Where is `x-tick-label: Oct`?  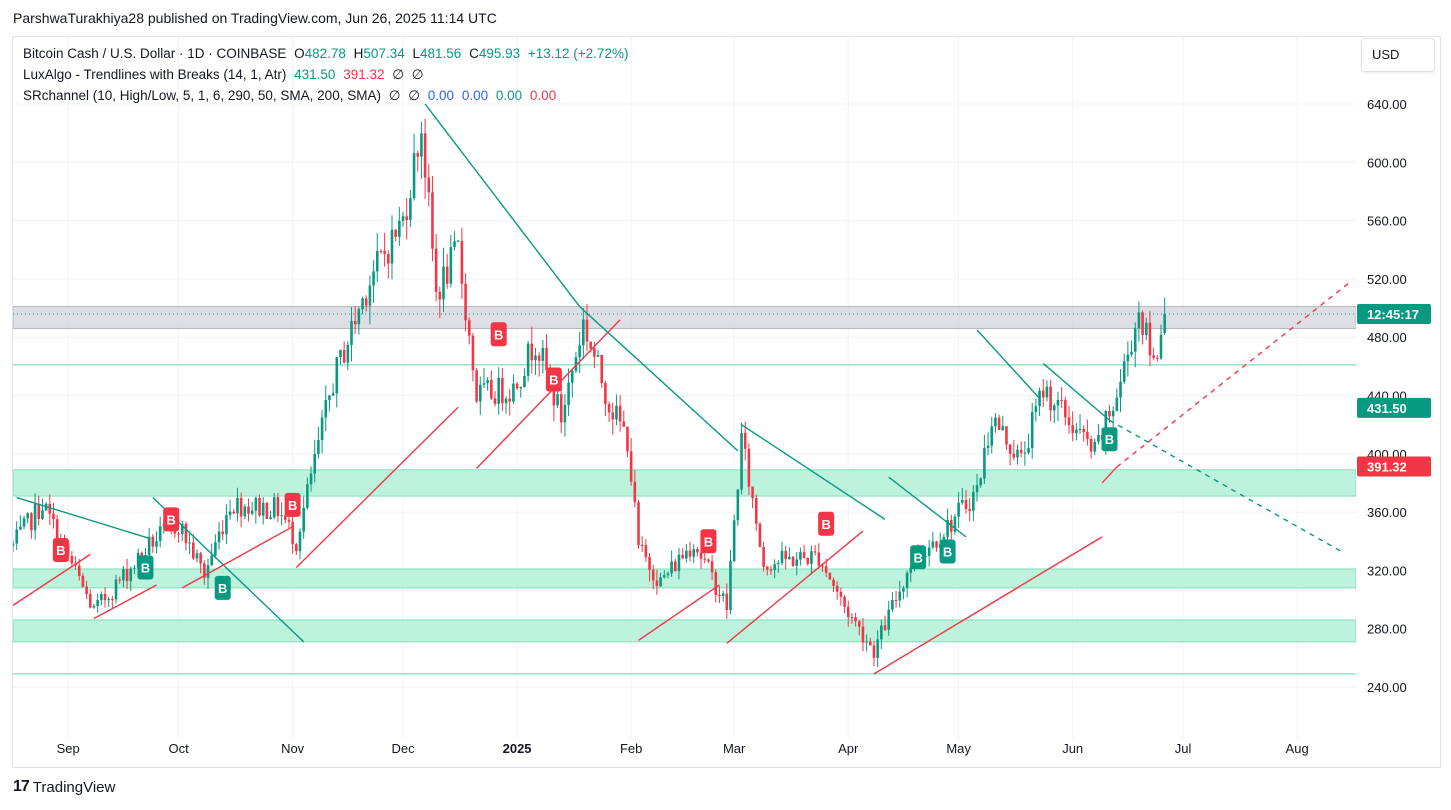
x-tick-label: Oct is located at coordinates (178, 748).